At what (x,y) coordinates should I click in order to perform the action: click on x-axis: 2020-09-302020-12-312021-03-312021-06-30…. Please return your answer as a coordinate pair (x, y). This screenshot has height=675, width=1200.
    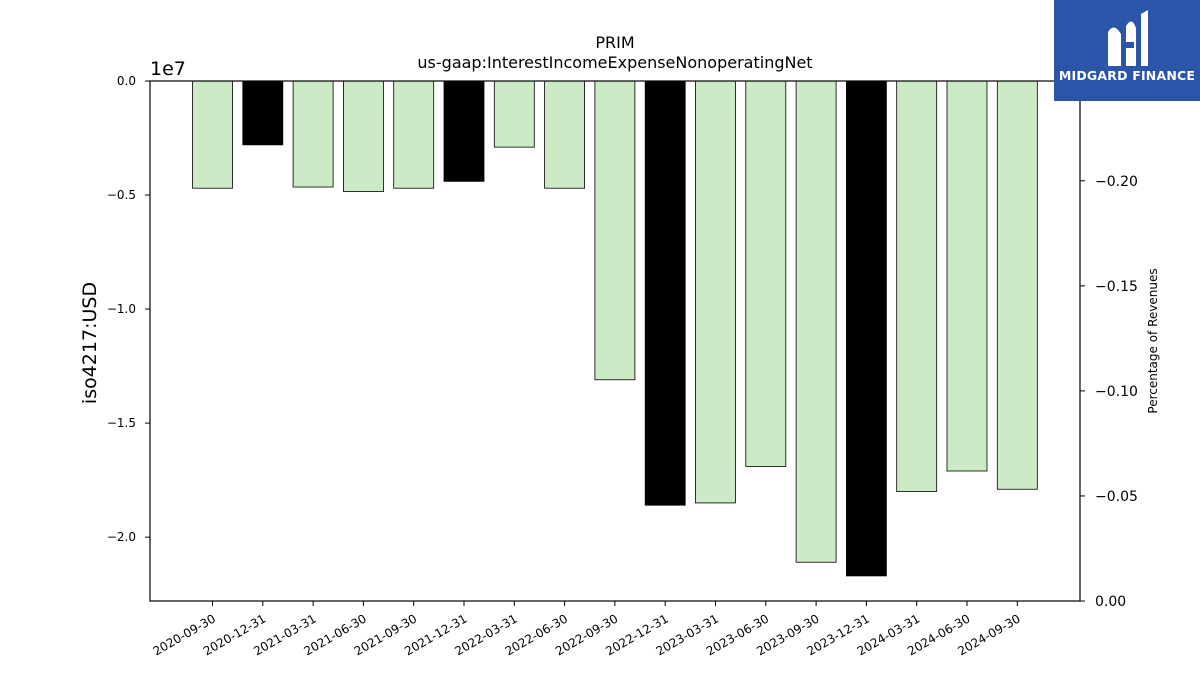
    Looking at the image, I should click on (587, 629).